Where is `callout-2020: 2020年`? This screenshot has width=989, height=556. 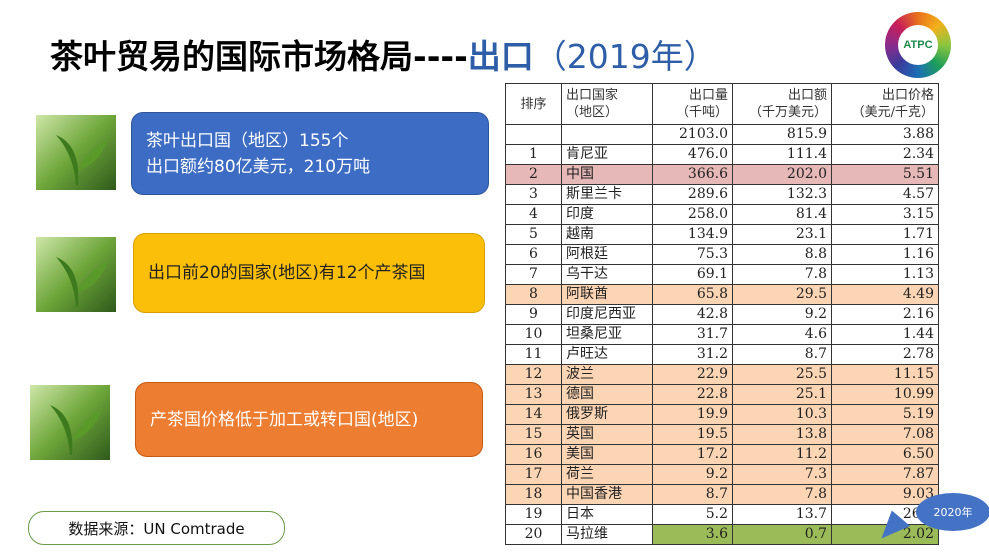 callout-2020: 2020年 is located at coordinates (952, 512).